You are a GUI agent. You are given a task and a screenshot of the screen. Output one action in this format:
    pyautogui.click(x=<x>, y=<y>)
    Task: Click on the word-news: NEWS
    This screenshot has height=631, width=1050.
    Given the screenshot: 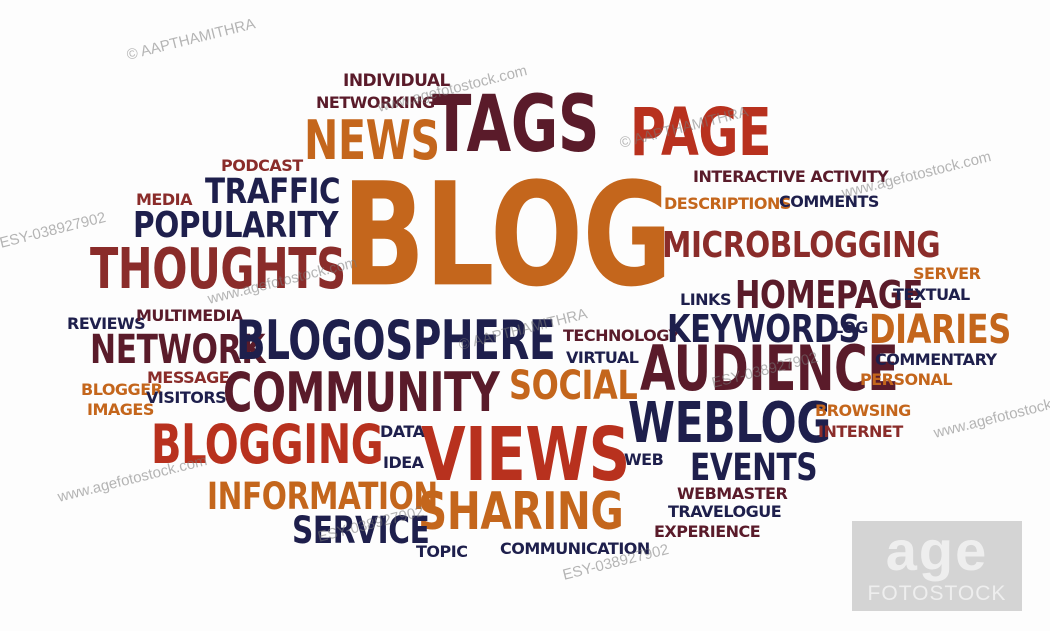 What is the action you would take?
    pyautogui.click(x=372, y=140)
    